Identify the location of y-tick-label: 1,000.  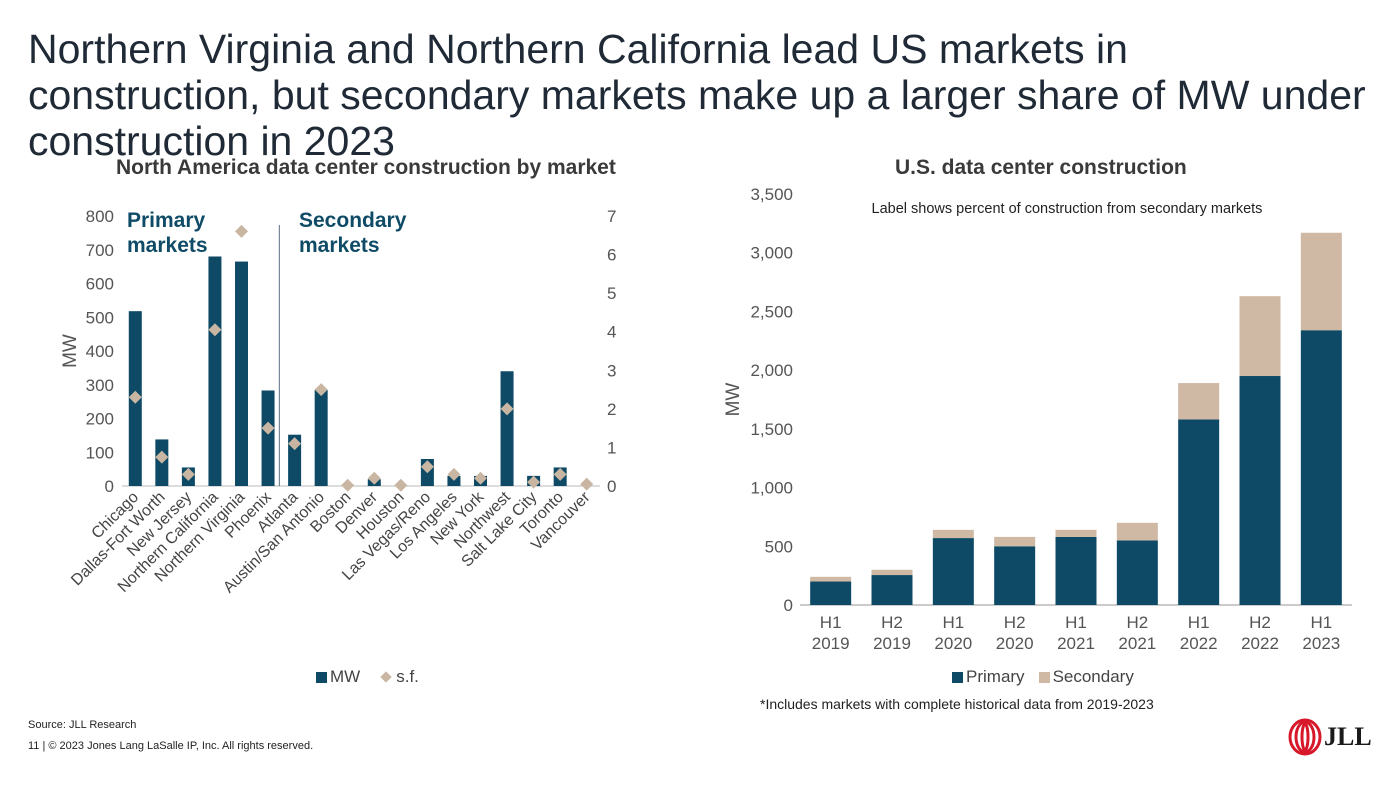
(771, 488).